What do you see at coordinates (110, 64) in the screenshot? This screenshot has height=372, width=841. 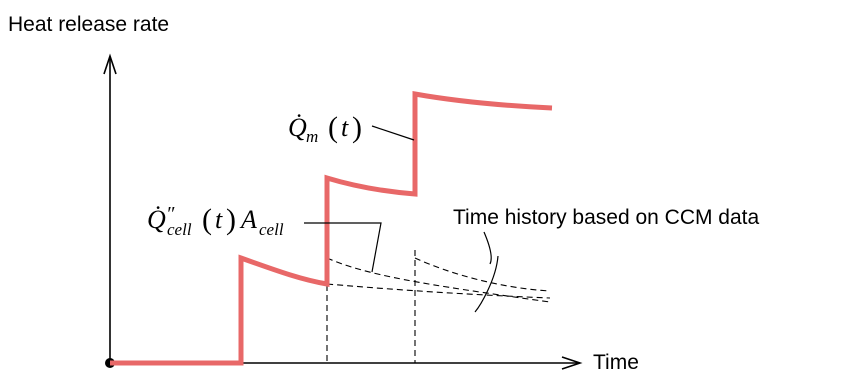 I see `y-axis-arrowhead` at bounding box center [110, 64].